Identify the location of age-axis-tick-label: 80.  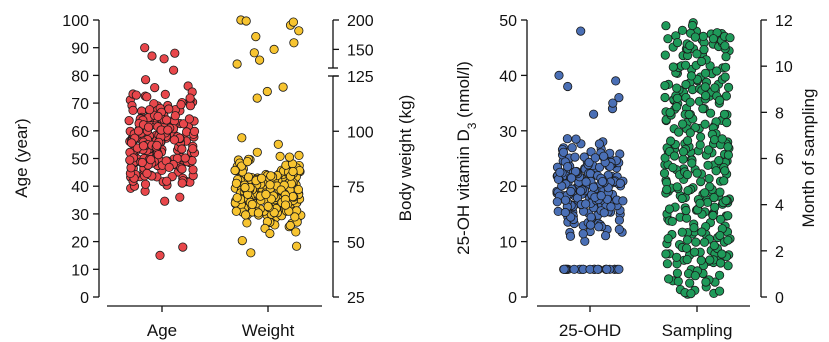
(80, 76).